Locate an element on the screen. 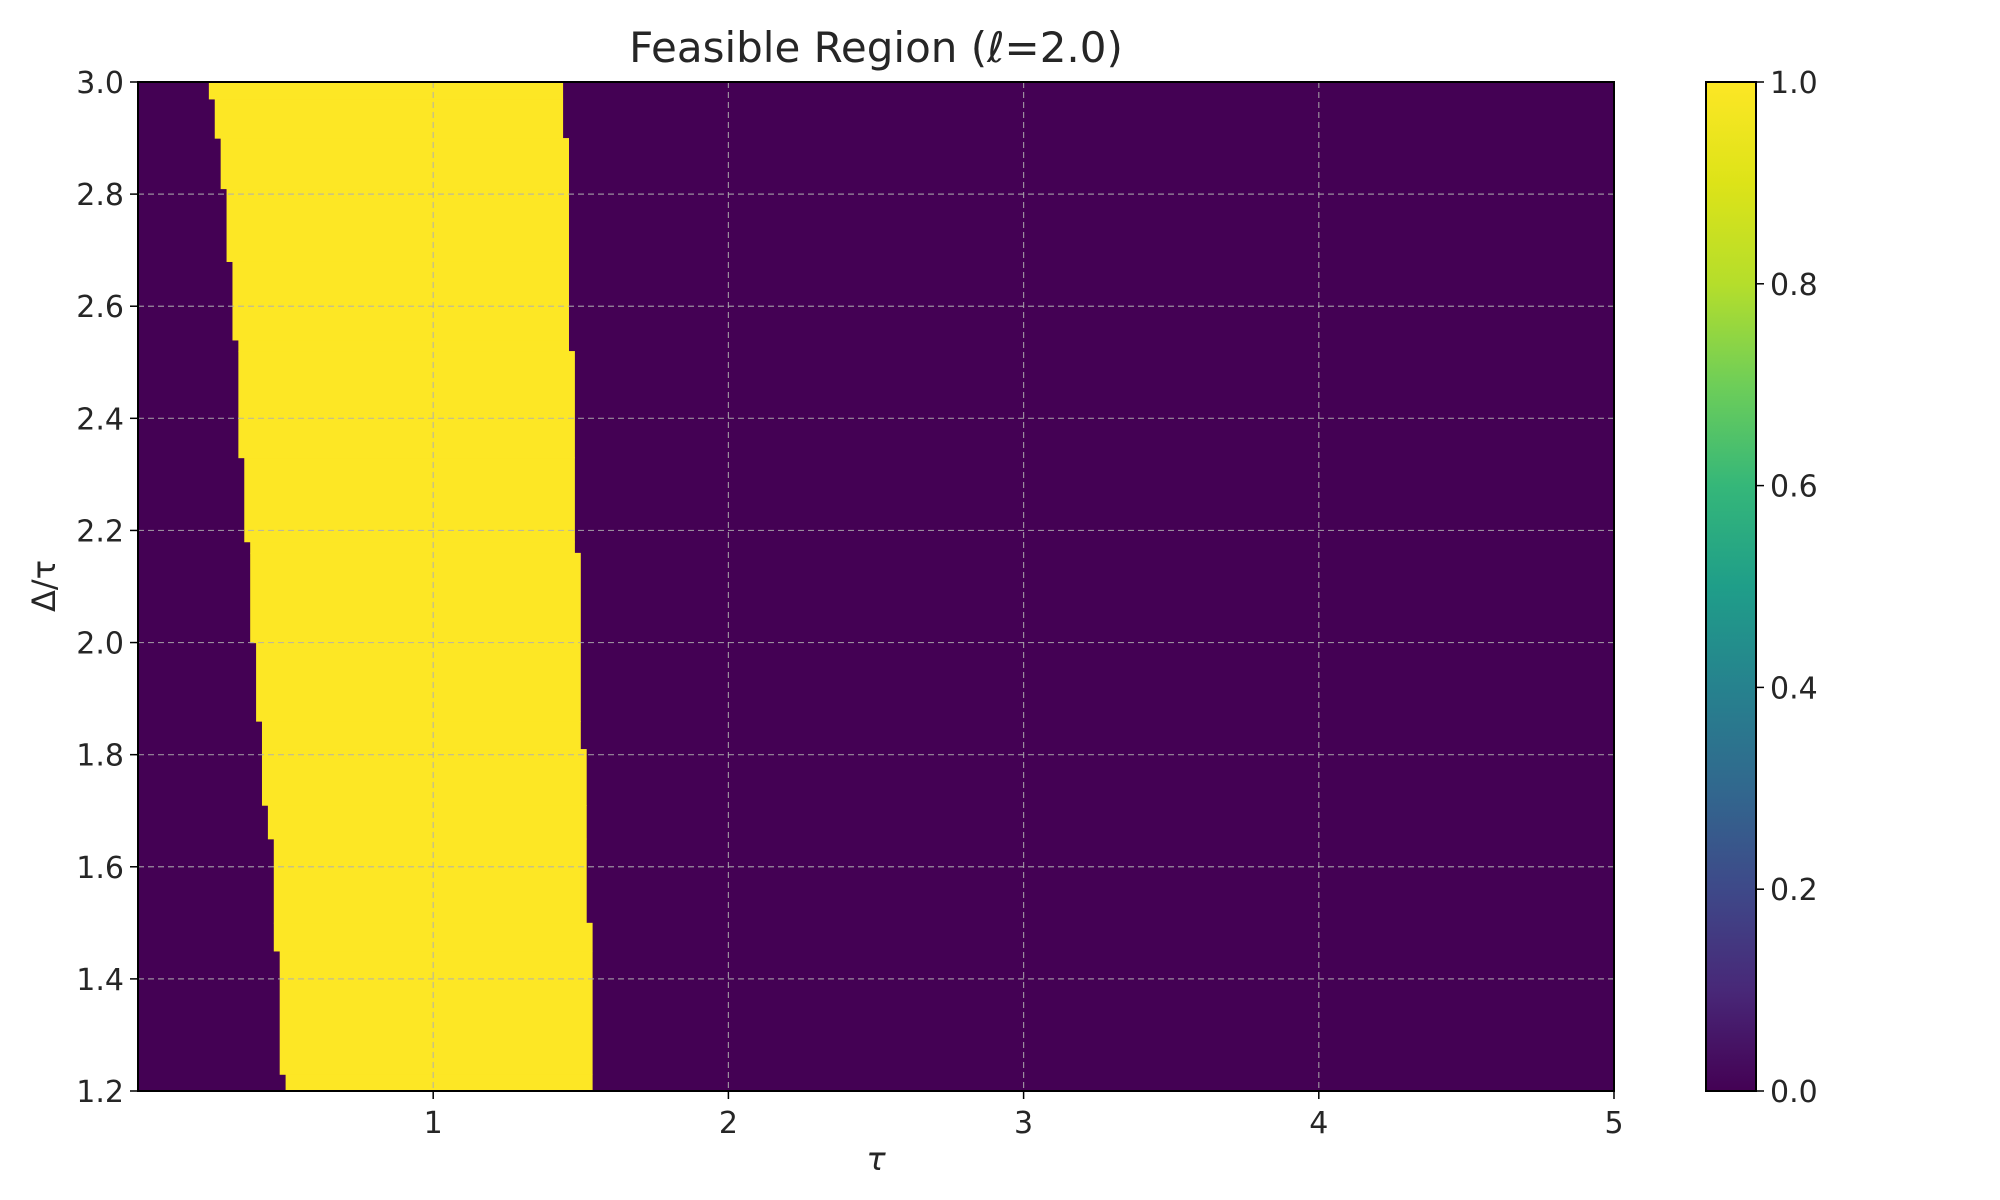  x-tick-label: 3 is located at coordinates (1023, 1123).